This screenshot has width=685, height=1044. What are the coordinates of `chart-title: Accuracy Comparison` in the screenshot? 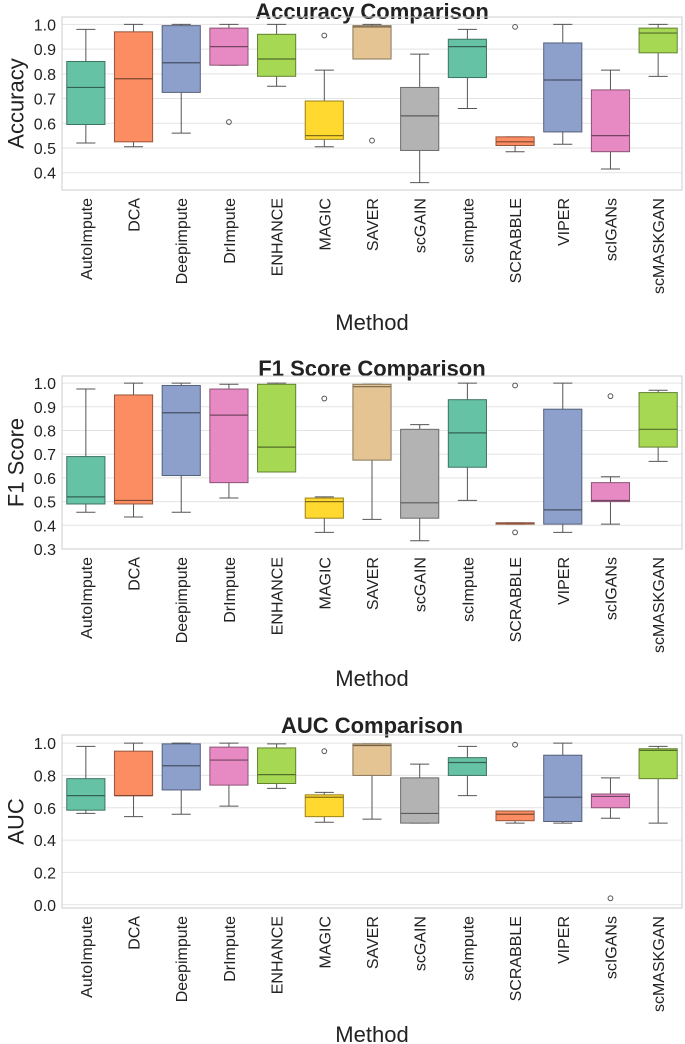 It's located at (372, 12).